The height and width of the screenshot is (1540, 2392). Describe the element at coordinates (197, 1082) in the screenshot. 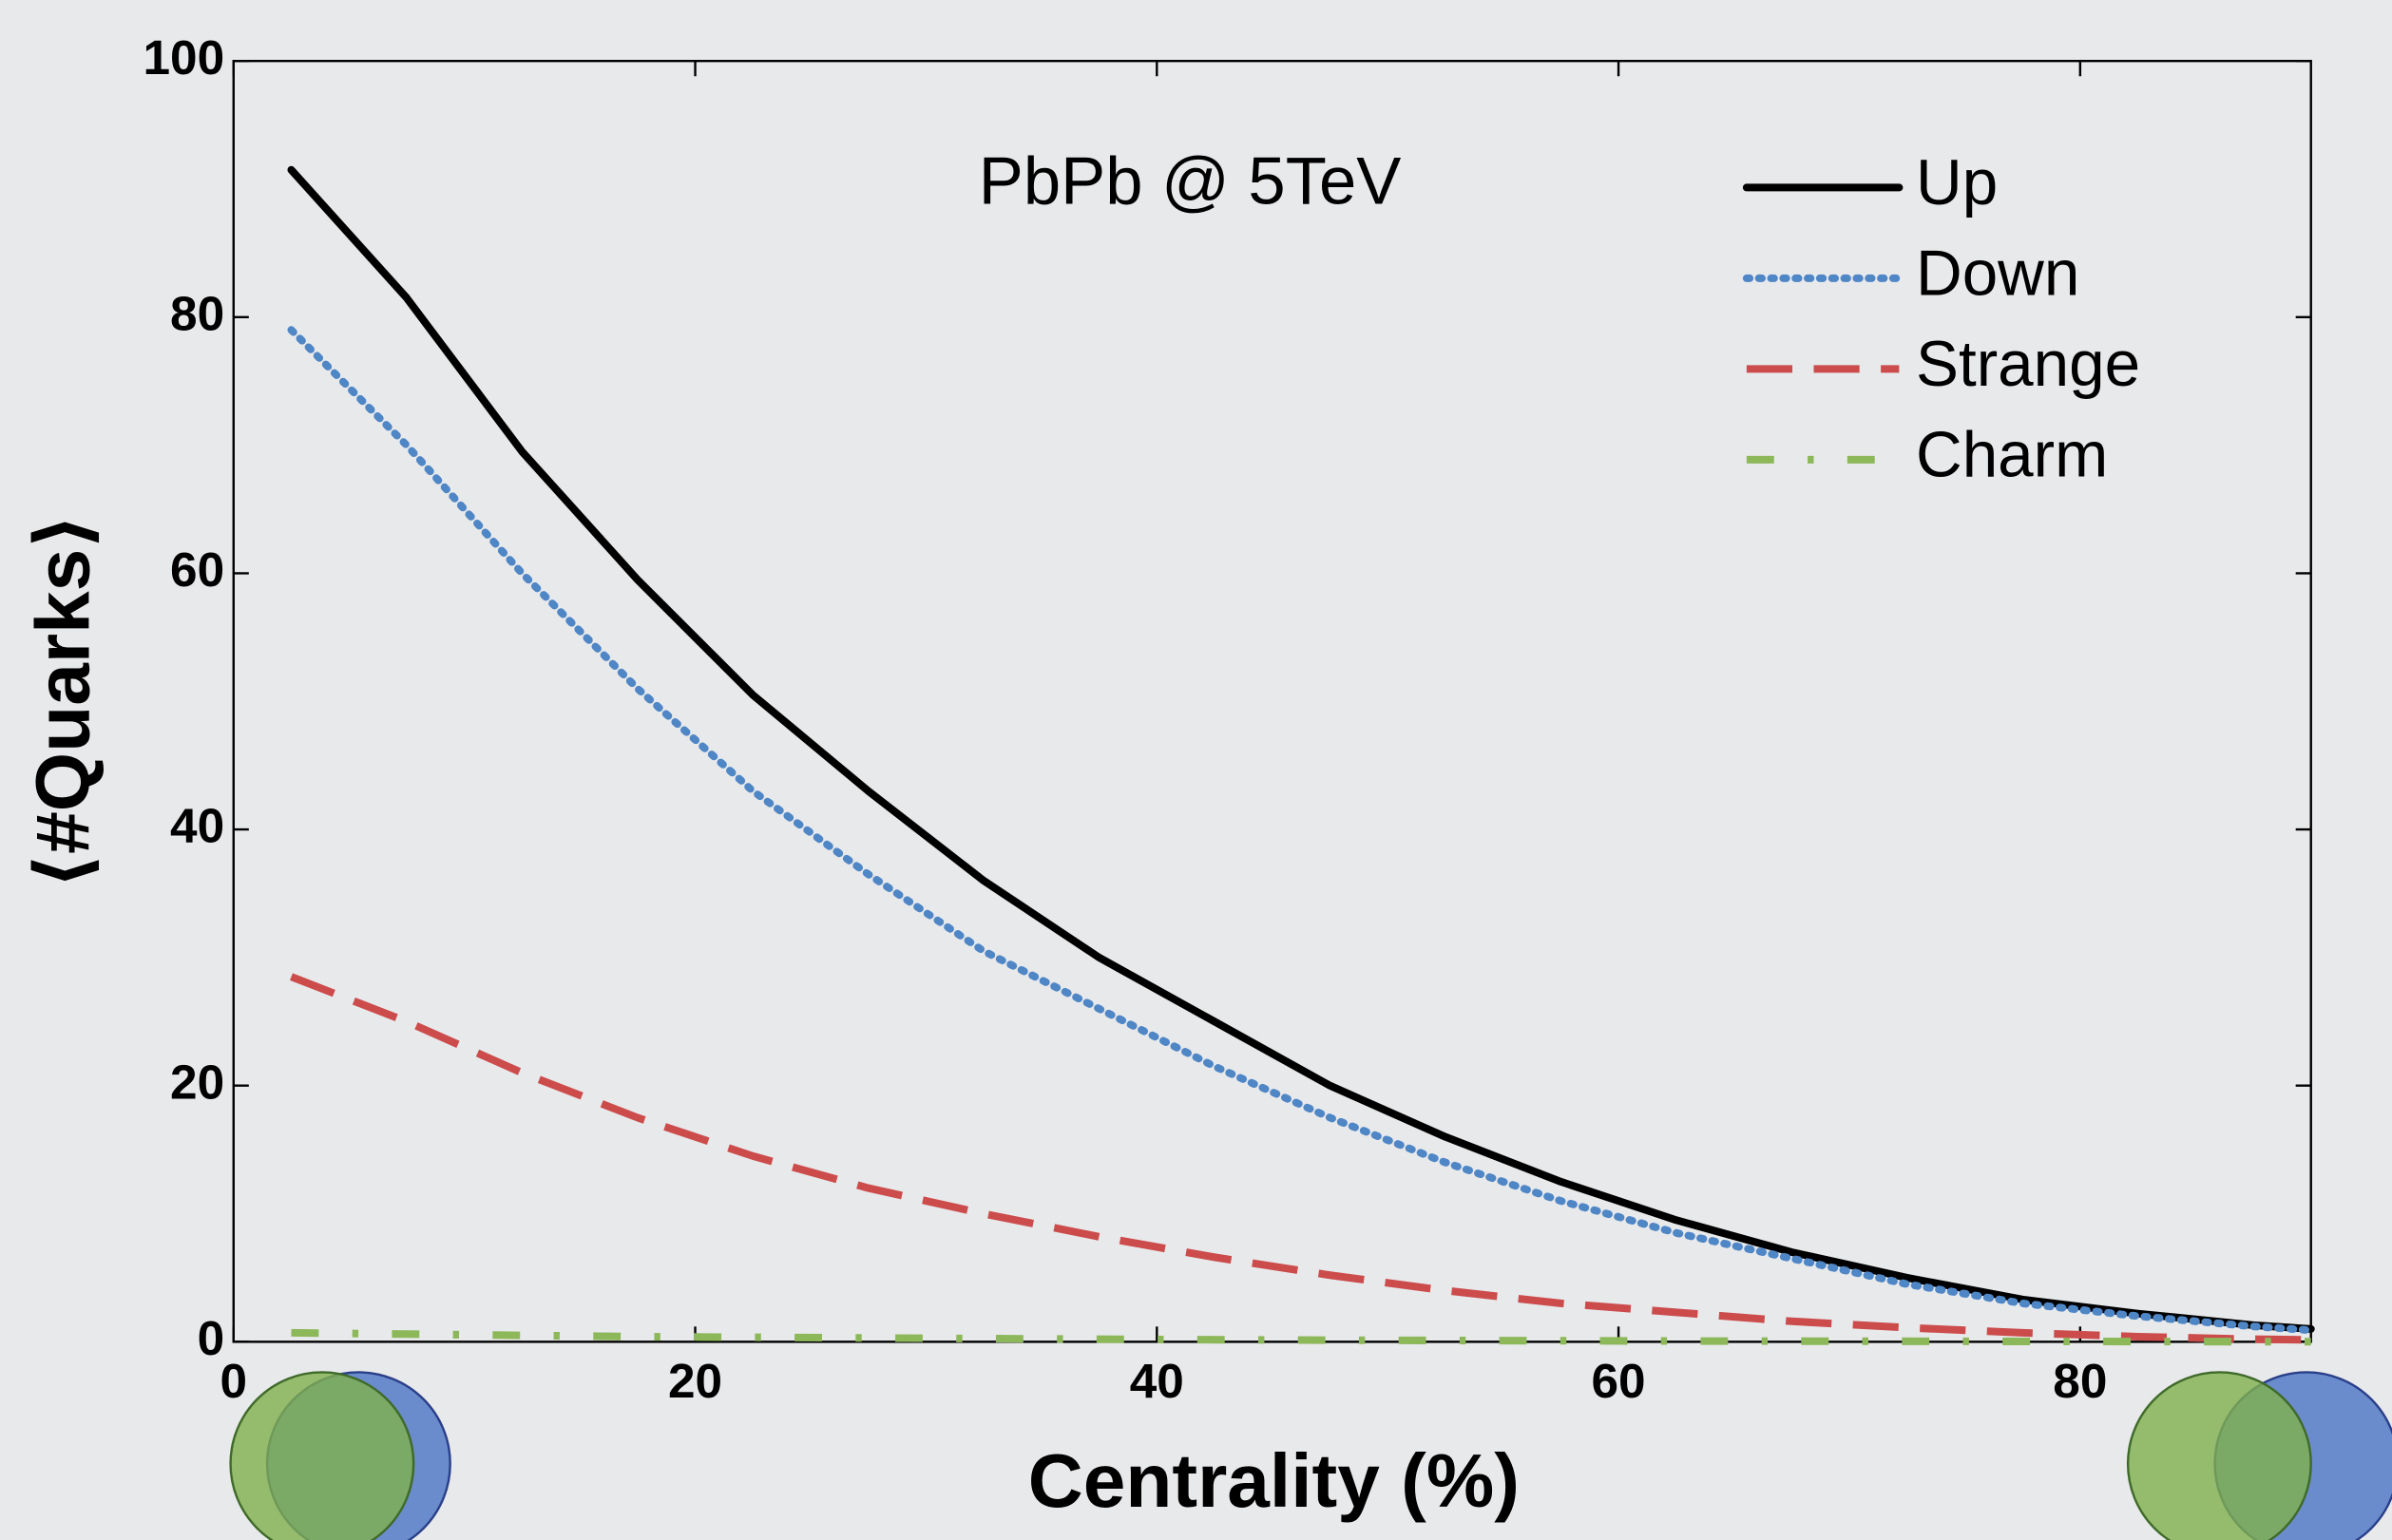

I see `y-tick-label: 20` at that location.